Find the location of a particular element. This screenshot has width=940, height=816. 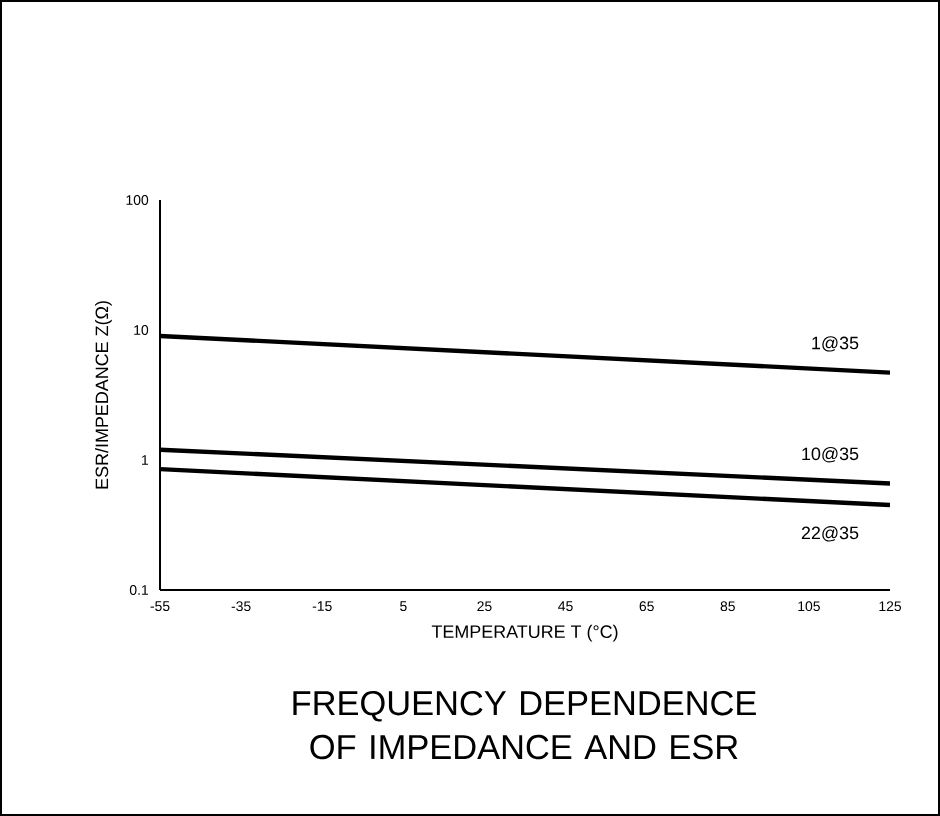

series-label: 22@35 is located at coordinates (830, 534).